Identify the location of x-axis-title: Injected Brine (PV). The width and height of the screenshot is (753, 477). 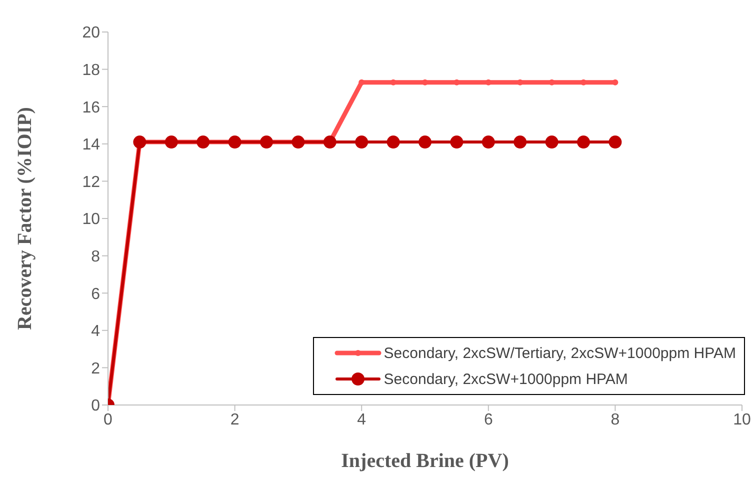
(425, 461).